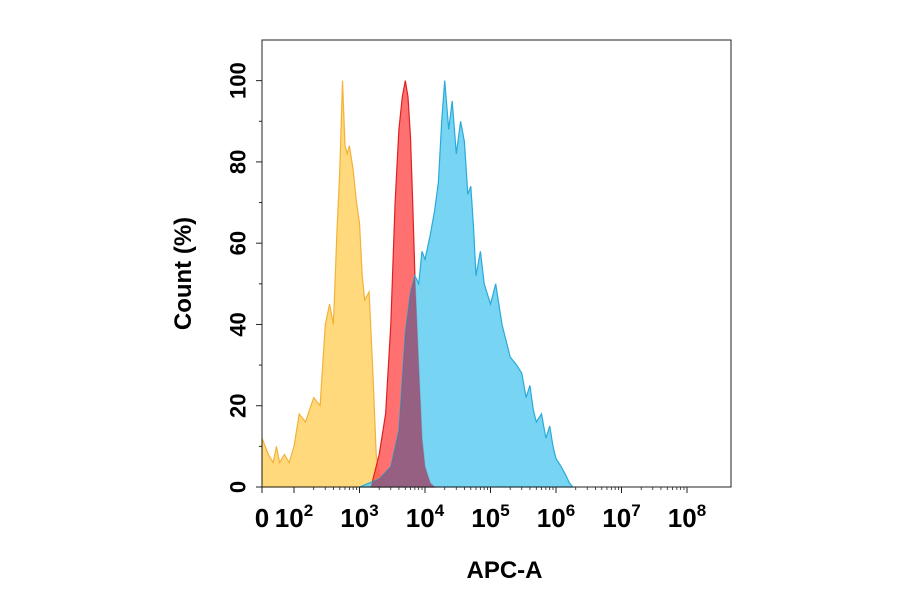 The width and height of the screenshot is (900, 599). What do you see at coordinates (244, 277) in the screenshot?
I see `y-axis-ticks: 0 20 40 60 80 100` at bounding box center [244, 277].